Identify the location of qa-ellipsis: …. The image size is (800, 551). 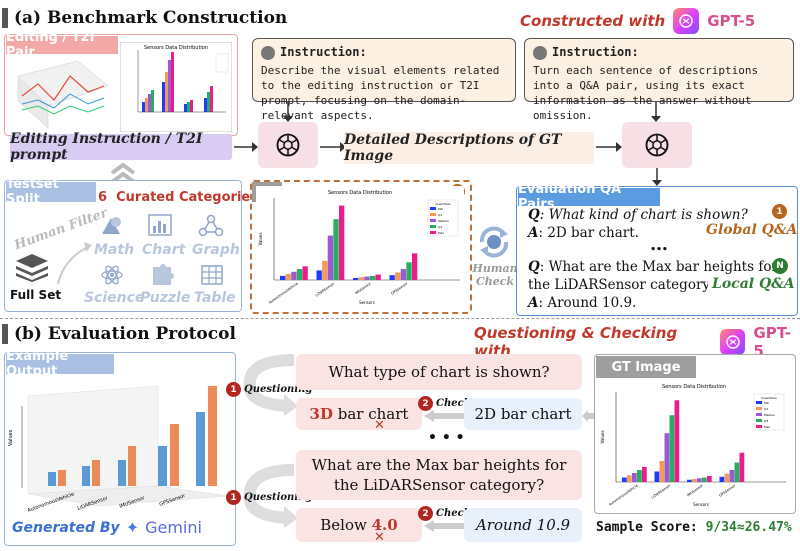
(659, 244).